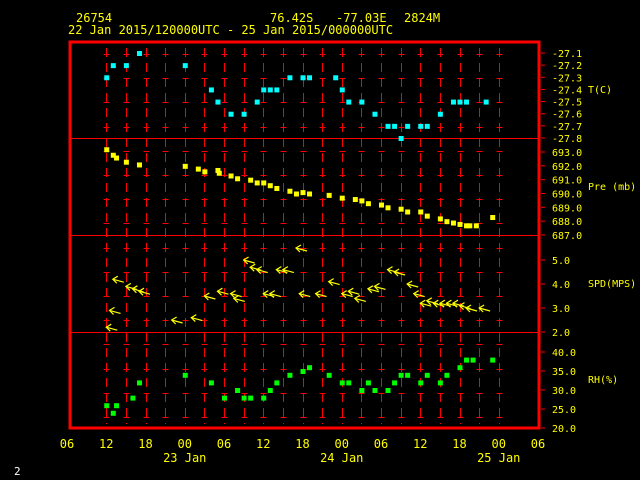 The height and width of the screenshot is (480, 640). What do you see at coordinates (224, 444) in the screenshot?
I see `x-tick-label: 06` at bounding box center [224, 444].